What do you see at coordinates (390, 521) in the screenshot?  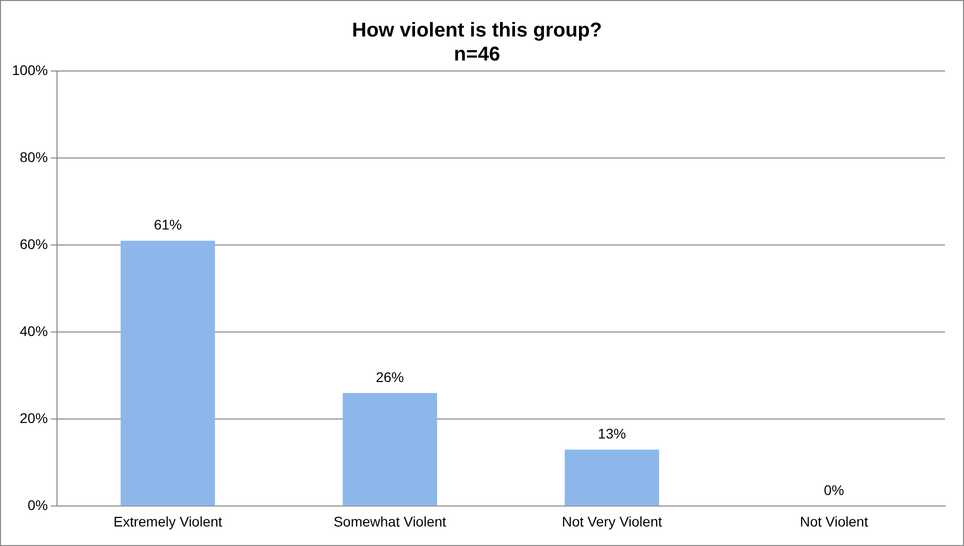 I see `x-tick-label: Somewhat Violent` at bounding box center [390, 521].